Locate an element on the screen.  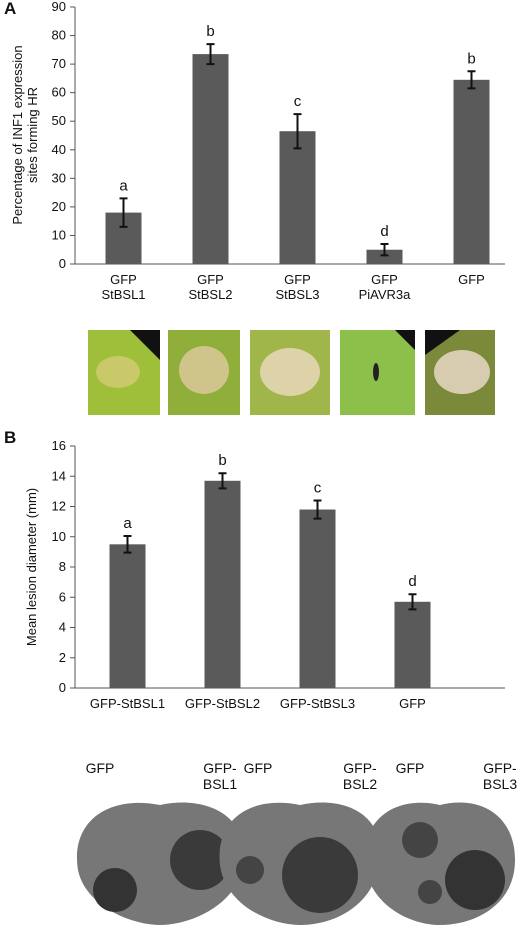
y-tick-label: 2 is located at coordinates (62, 657).